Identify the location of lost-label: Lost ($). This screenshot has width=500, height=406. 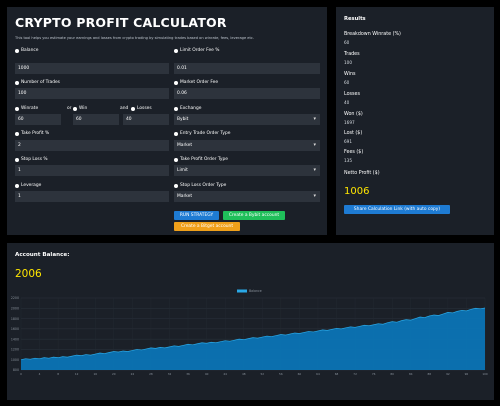
(353, 133).